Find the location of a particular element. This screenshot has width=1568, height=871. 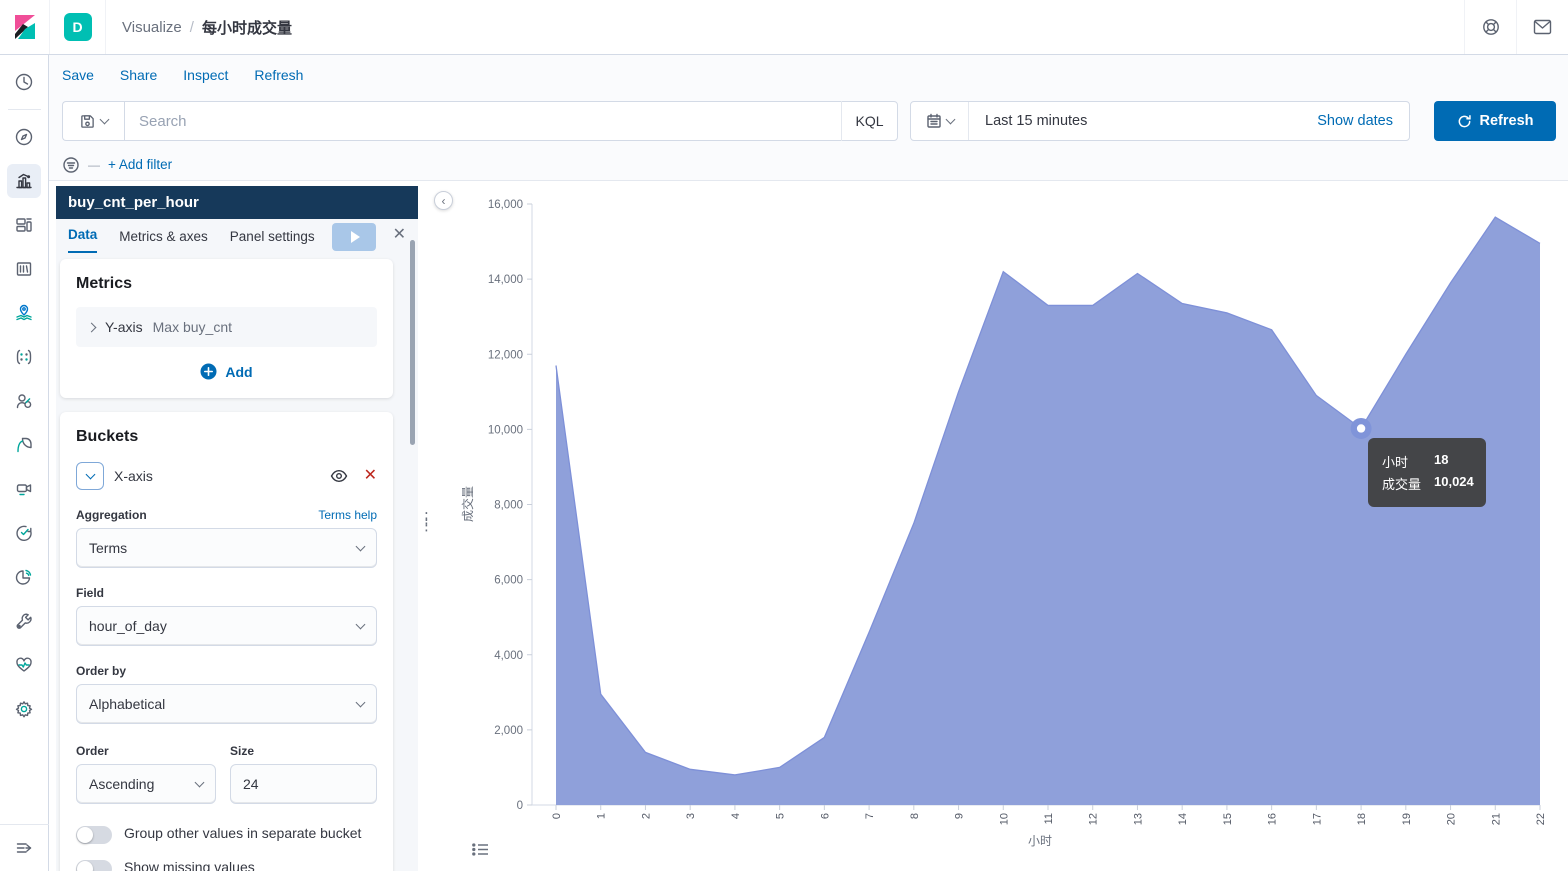

chevron-down-icon is located at coordinates (199, 782).